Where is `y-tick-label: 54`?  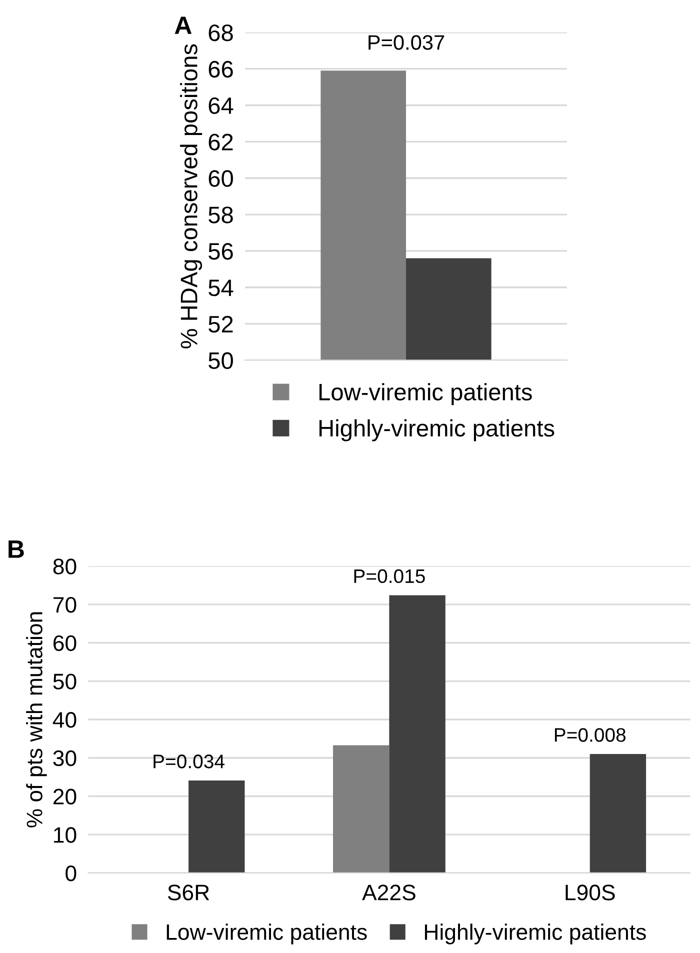 y-tick-label: 54 is located at coordinates (221, 288).